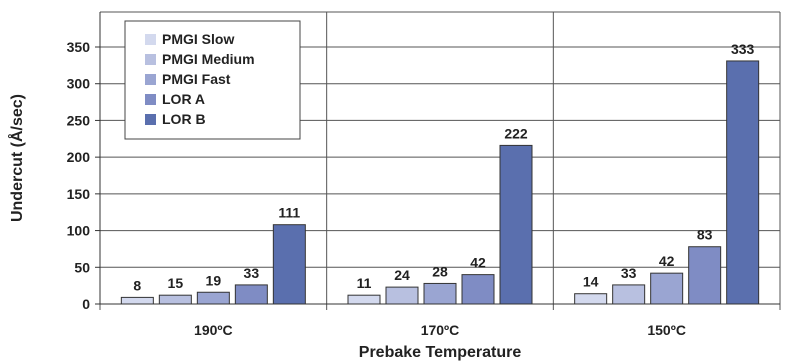 The width and height of the screenshot is (790, 364). Describe the element at coordinates (208, 59) in the screenshot. I see `legend-label: PMGI Medium` at that location.